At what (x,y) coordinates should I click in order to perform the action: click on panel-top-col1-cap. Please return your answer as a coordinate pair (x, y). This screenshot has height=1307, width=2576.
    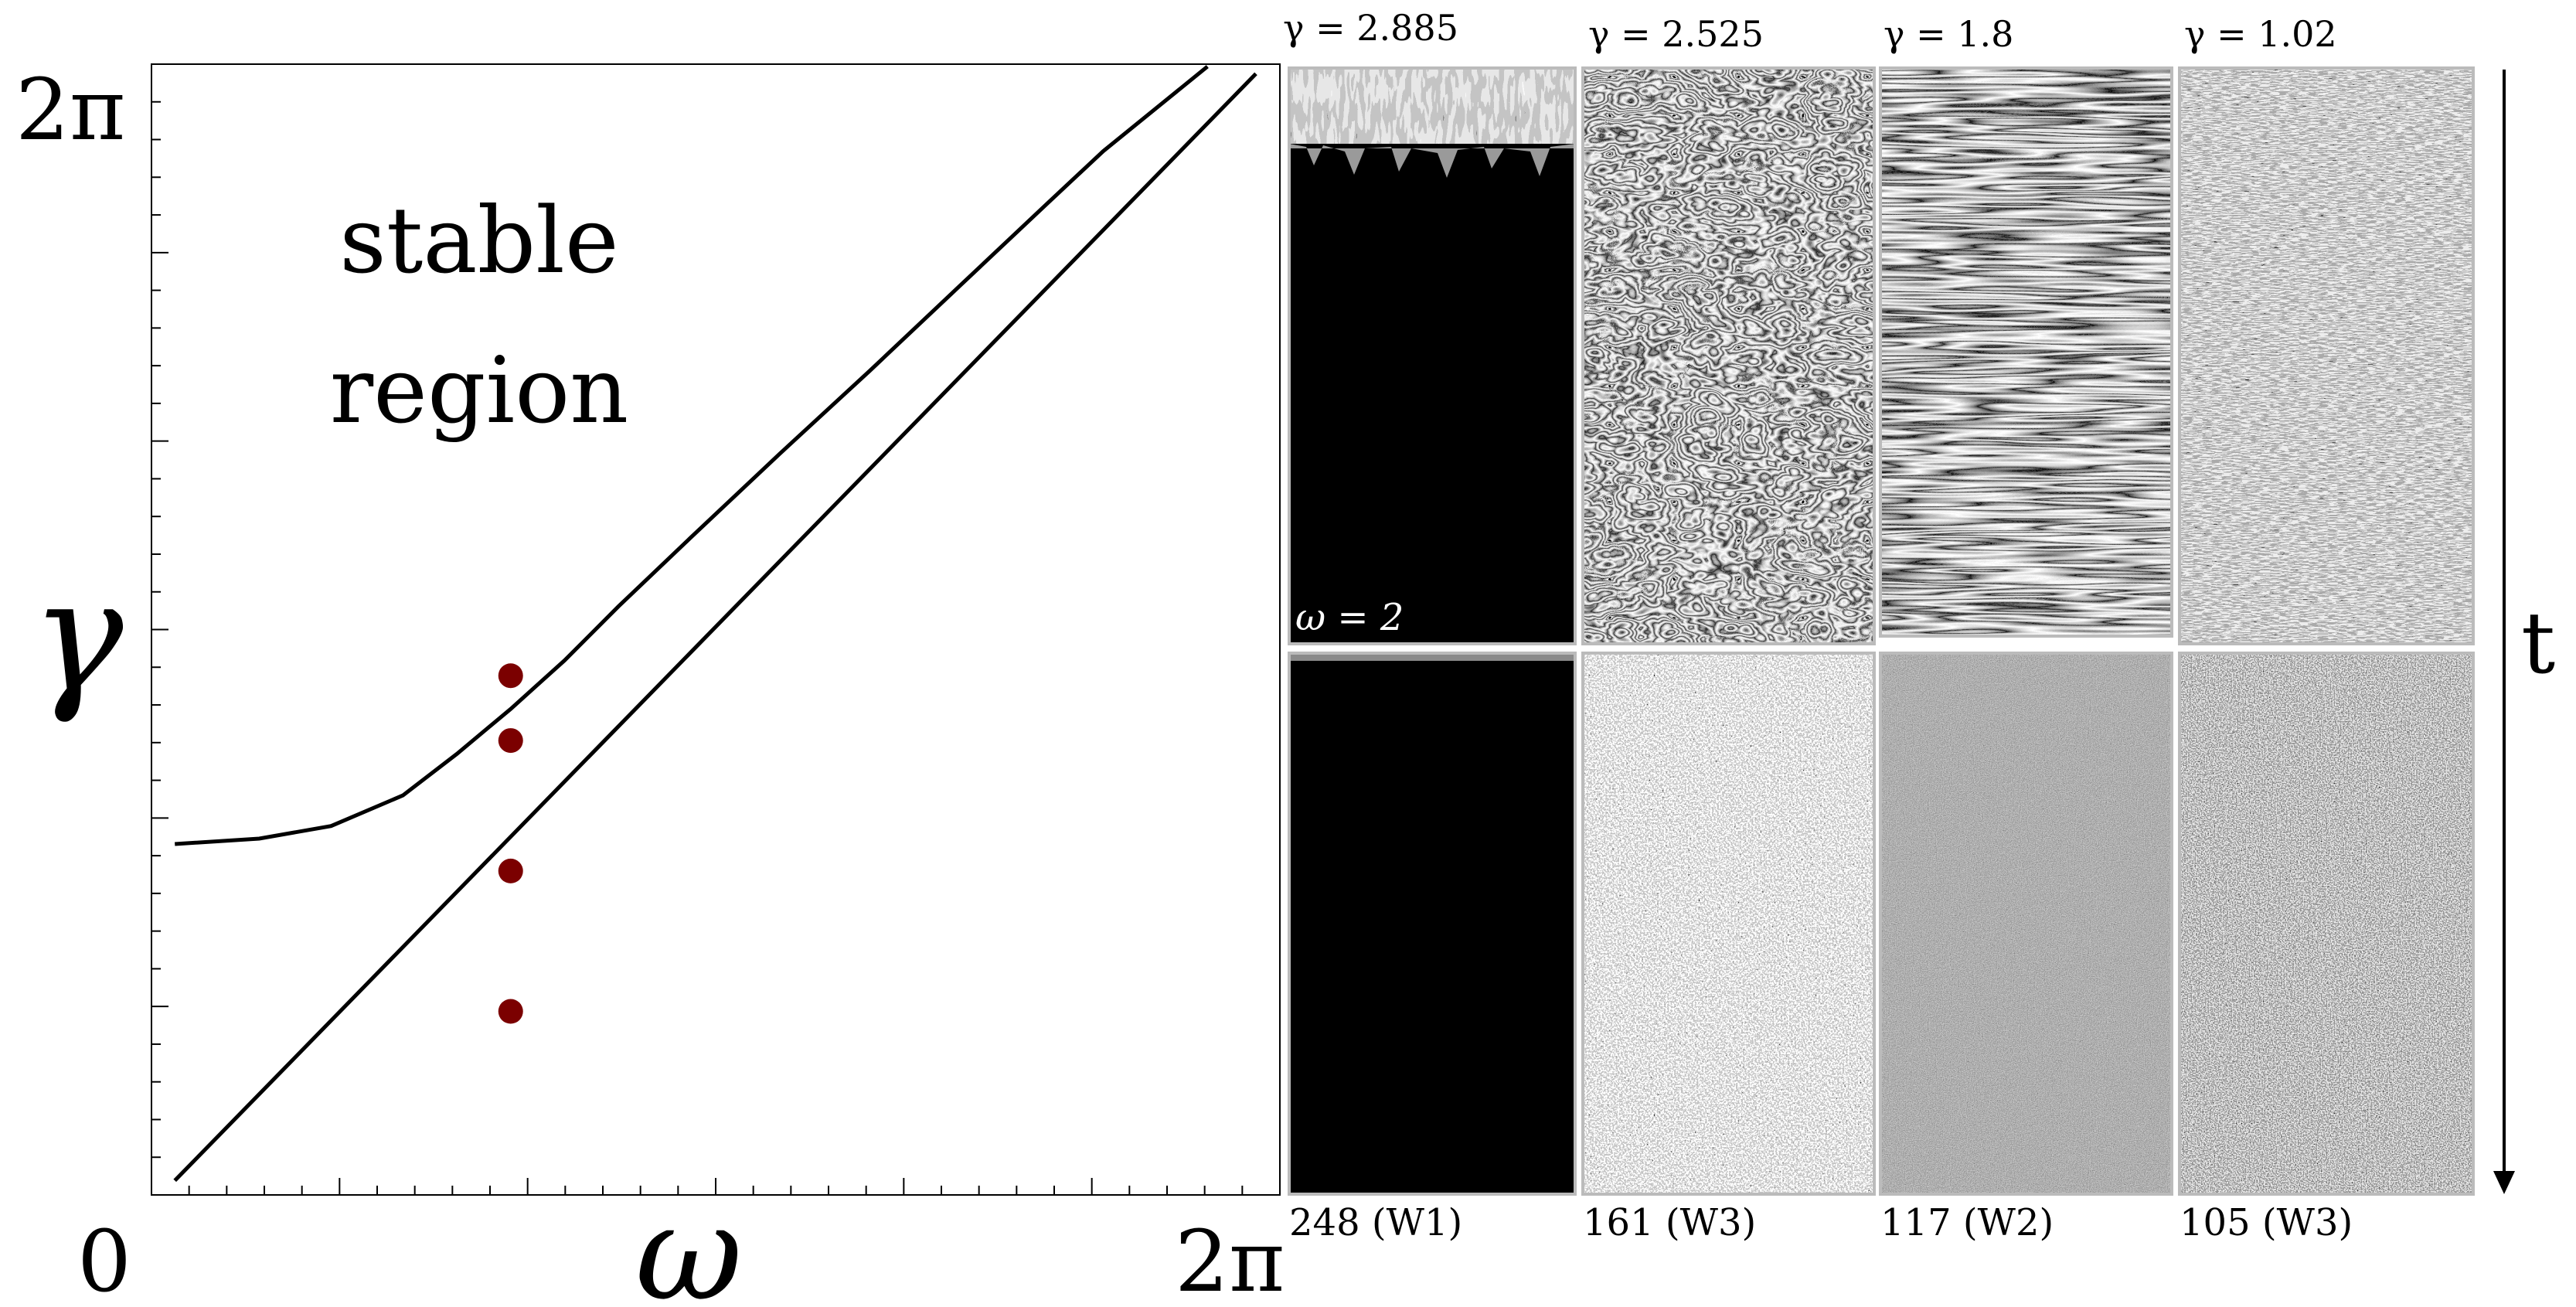
    Looking at the image, I should click on (1432, 106).